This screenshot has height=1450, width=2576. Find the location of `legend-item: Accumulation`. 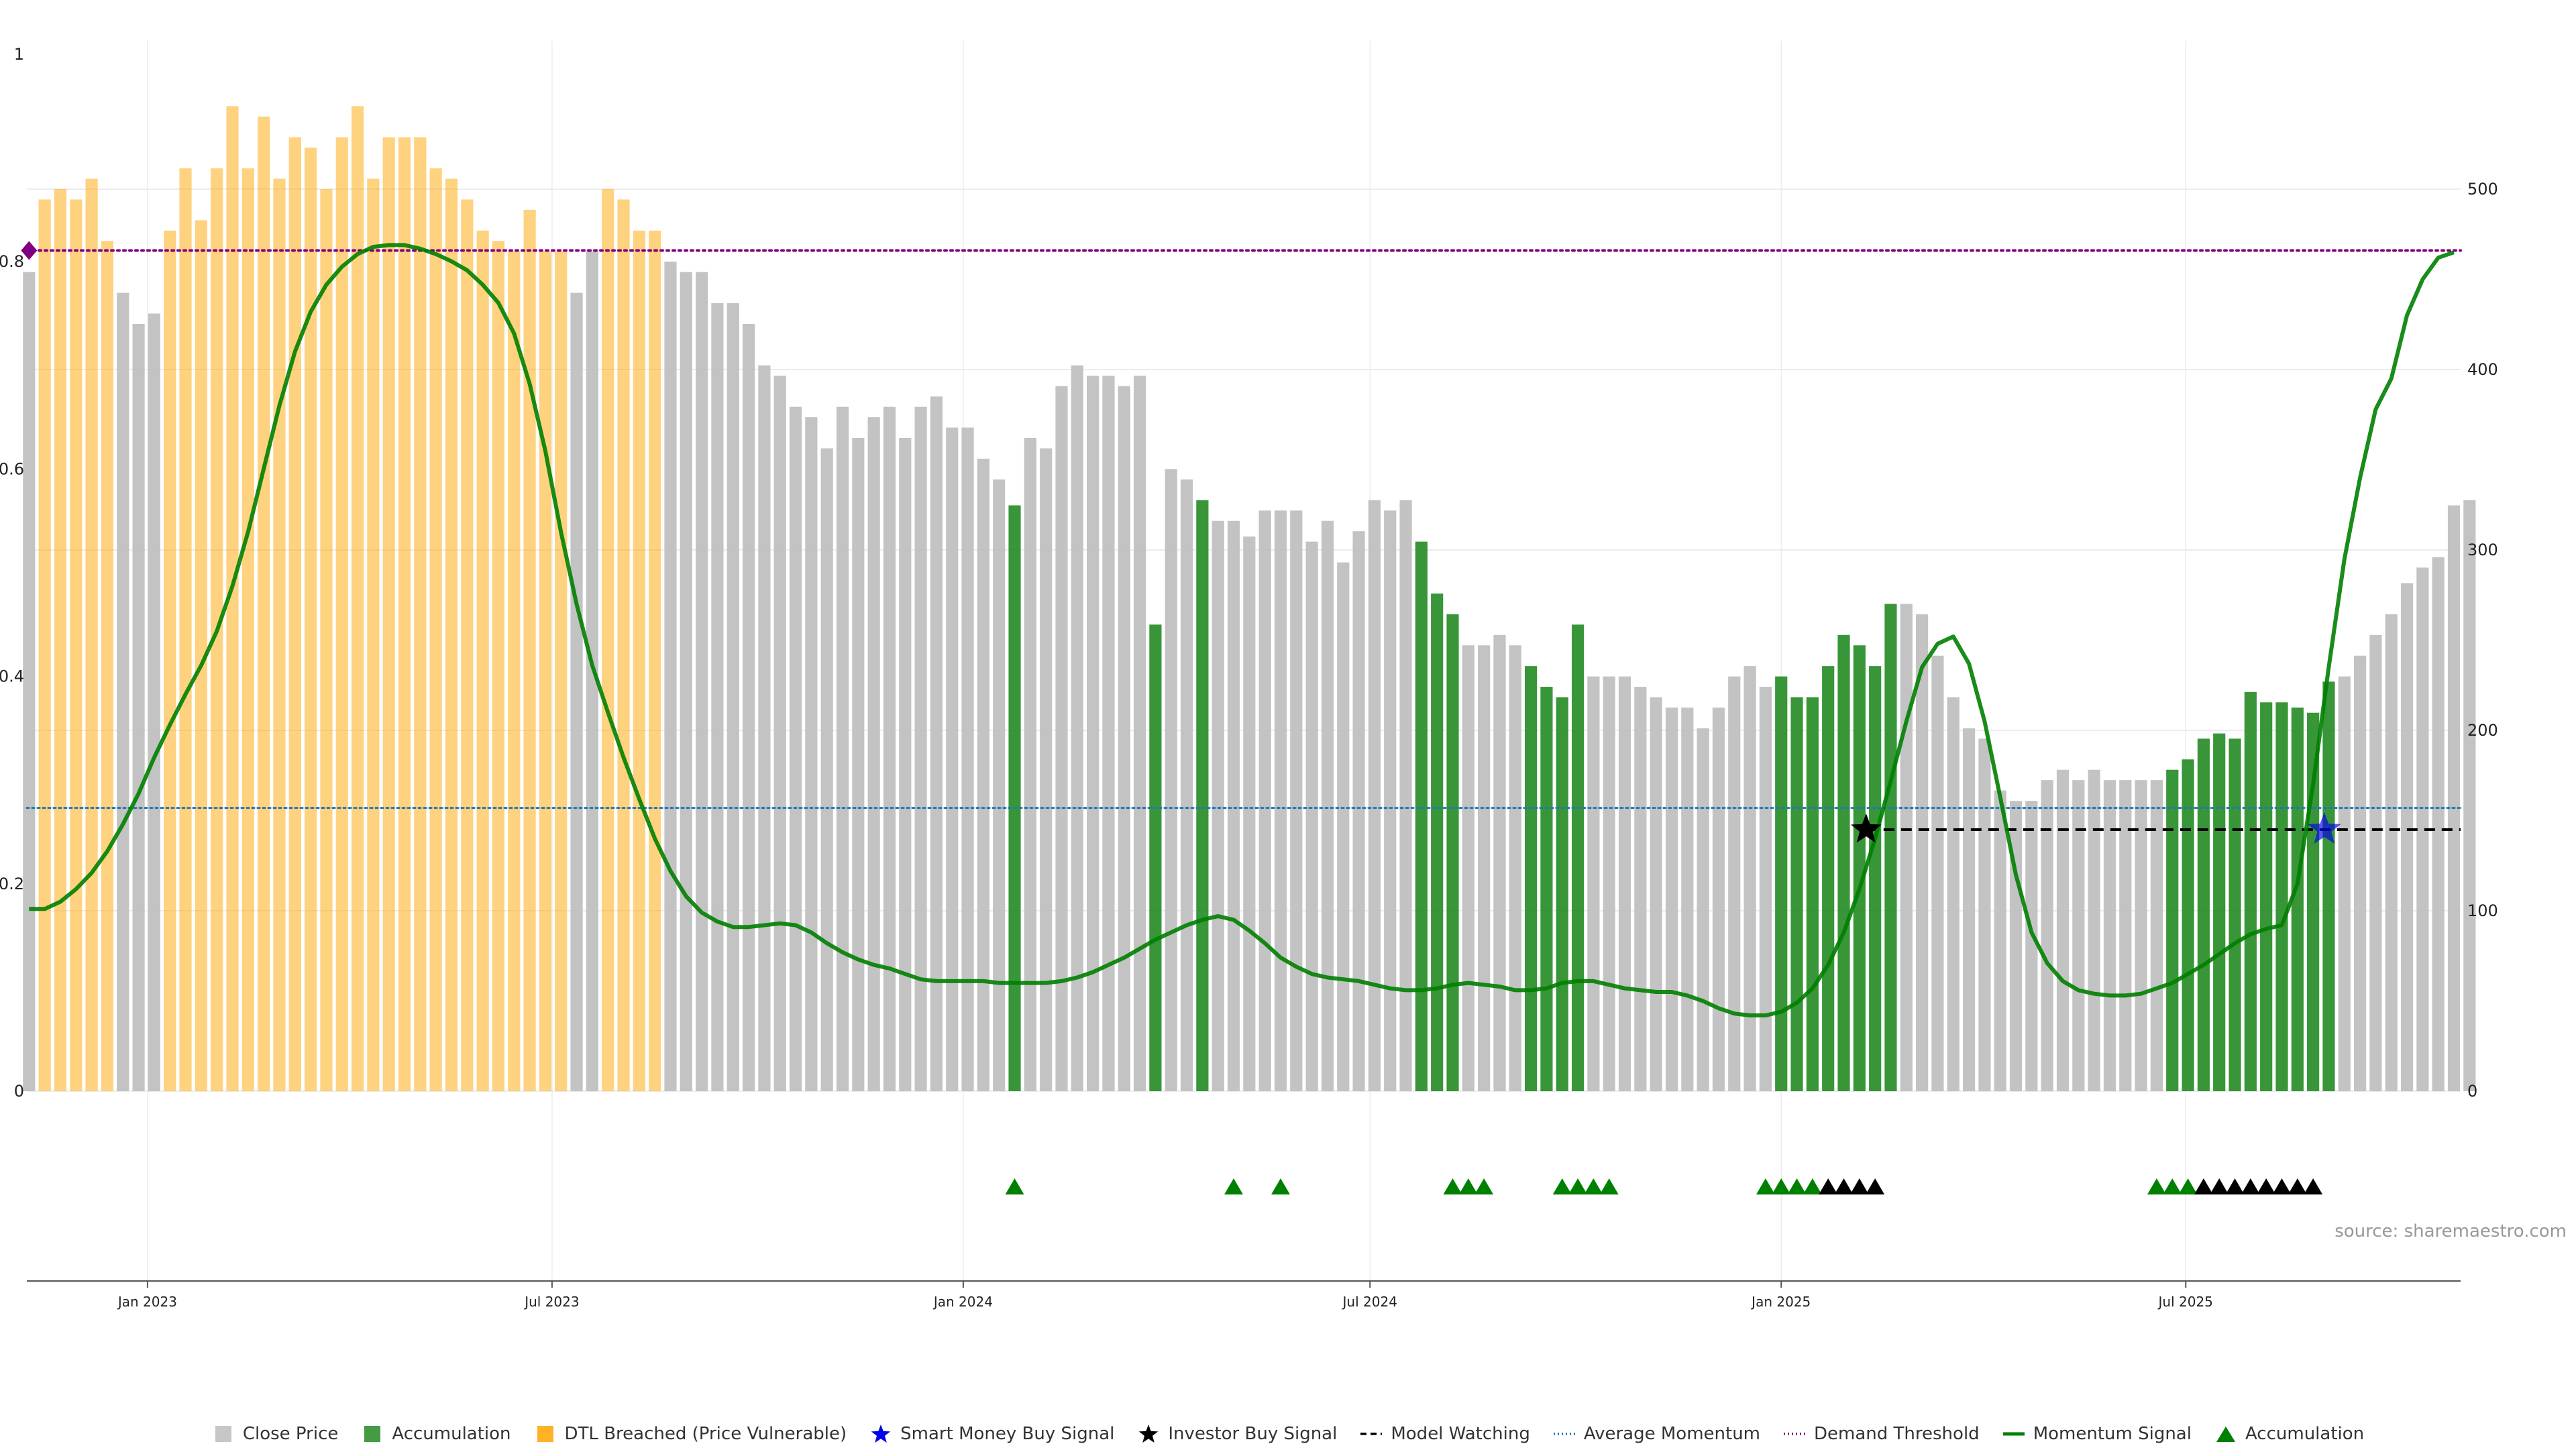

legend-item: Accumulation is located at coordinates (2289, 1434).